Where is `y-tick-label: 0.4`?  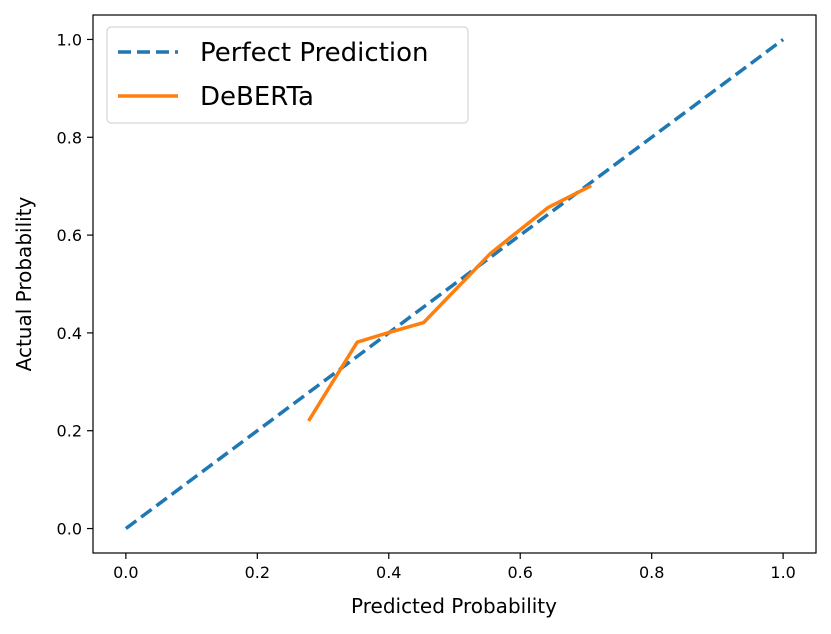 y-tick-label: 0.4 is located at coordinates (69, 333).